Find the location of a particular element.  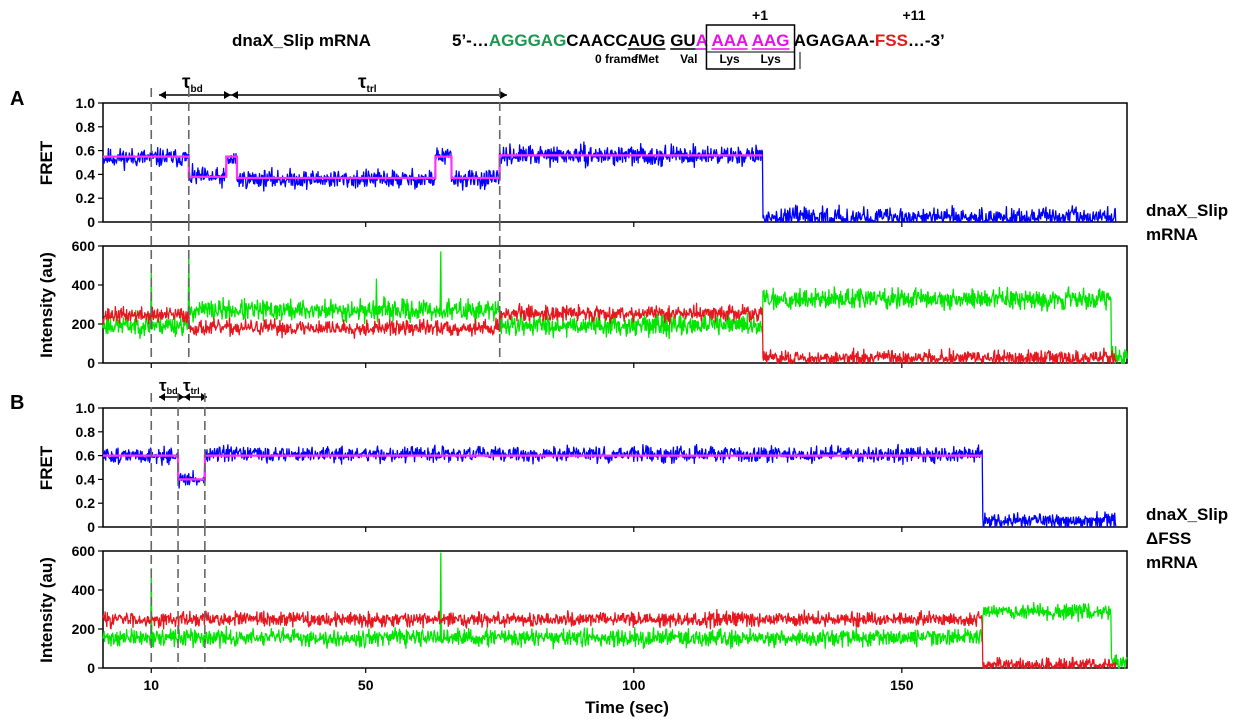

fret-trace is located at coordinates (609, 182).